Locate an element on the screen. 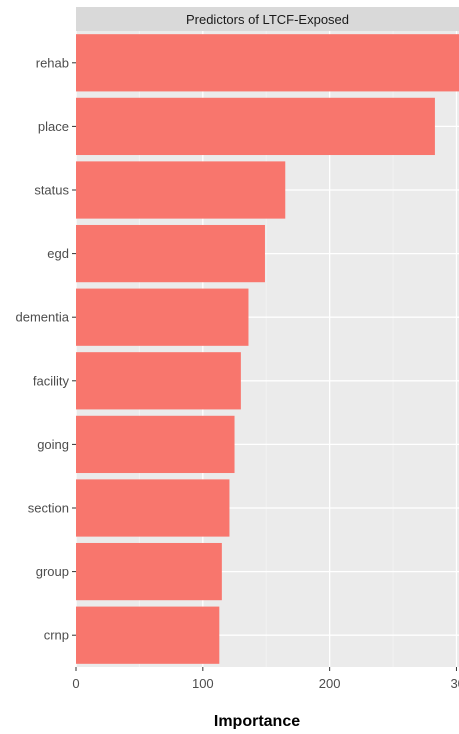  bar-egd is located at coordinates (170, 253).